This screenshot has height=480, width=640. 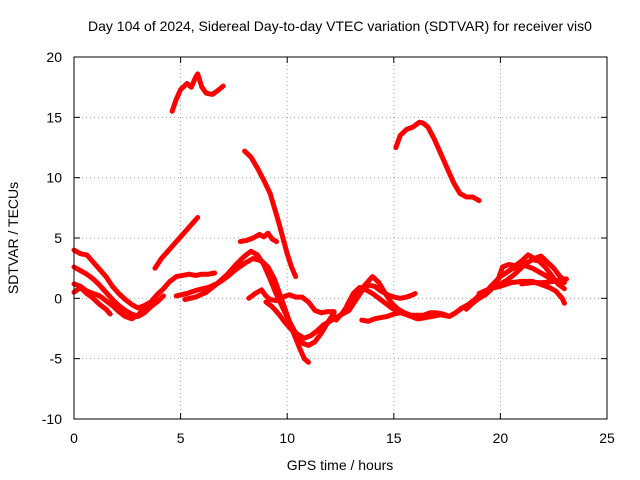 I want to click on y-axis-label: SDTVAR / TECUs, so click(x=13, y=238).